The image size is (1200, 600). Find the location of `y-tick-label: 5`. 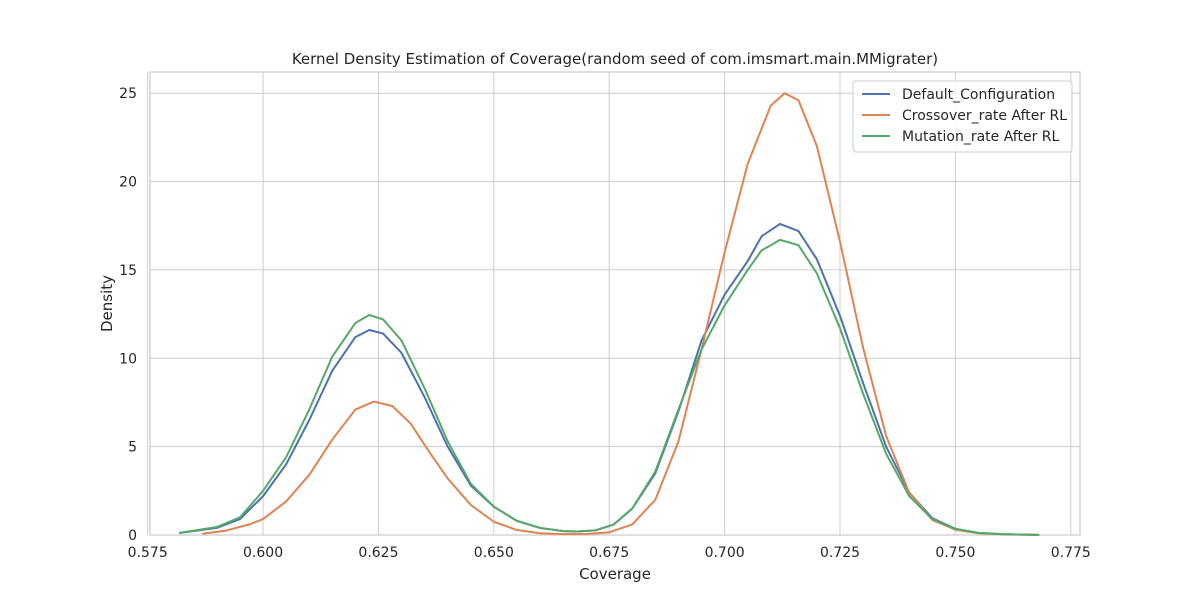

y-tick-label: 5 is located at coordinates (132, 448).